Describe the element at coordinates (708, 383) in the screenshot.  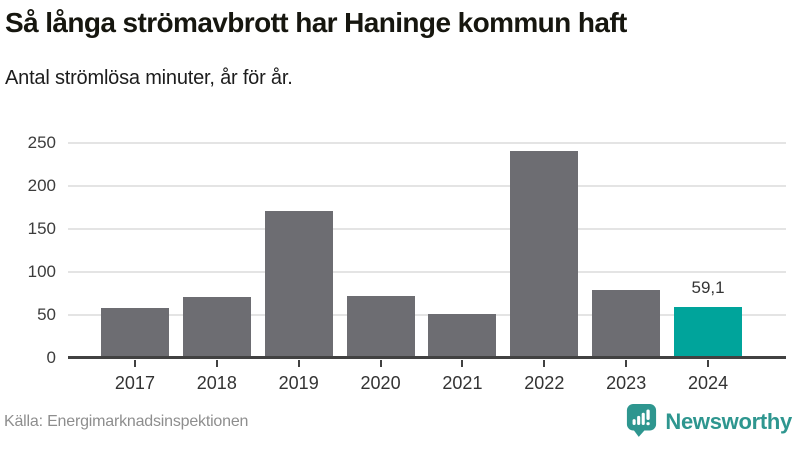
I see `x-tick-label: 2024` at that location.